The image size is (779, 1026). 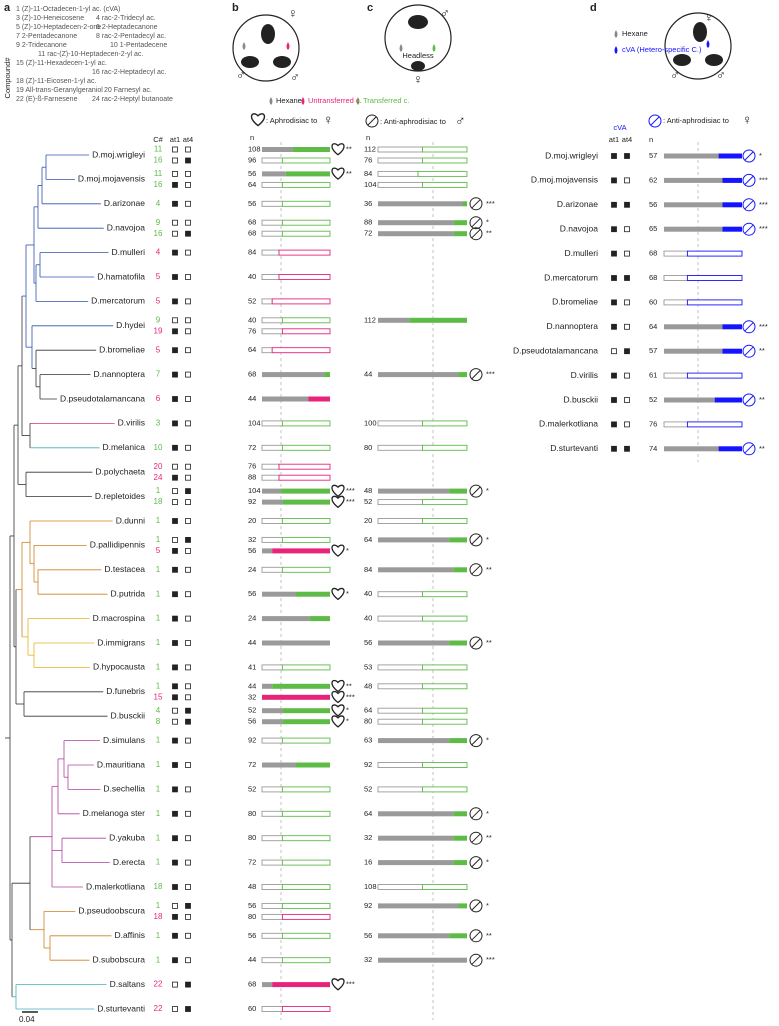 What do you see at coordinates (575, 302) in the screenshot?
I see `species-name: D.bromeliae` at bounding box center [575, 302].